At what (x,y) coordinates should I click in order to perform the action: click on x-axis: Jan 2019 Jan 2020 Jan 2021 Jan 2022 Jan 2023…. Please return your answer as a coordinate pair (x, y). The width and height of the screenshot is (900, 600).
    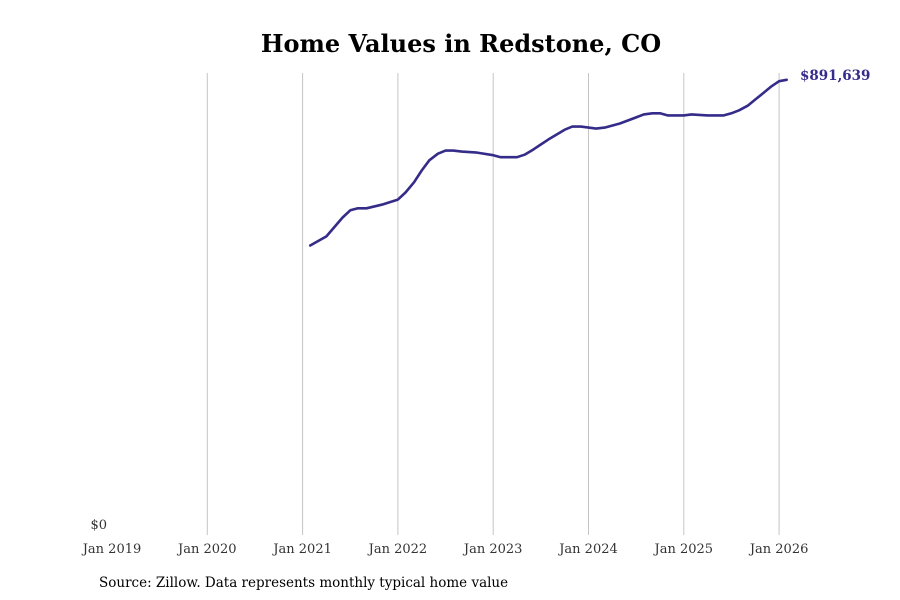
    Looking at the image, I should click on (445, 549).